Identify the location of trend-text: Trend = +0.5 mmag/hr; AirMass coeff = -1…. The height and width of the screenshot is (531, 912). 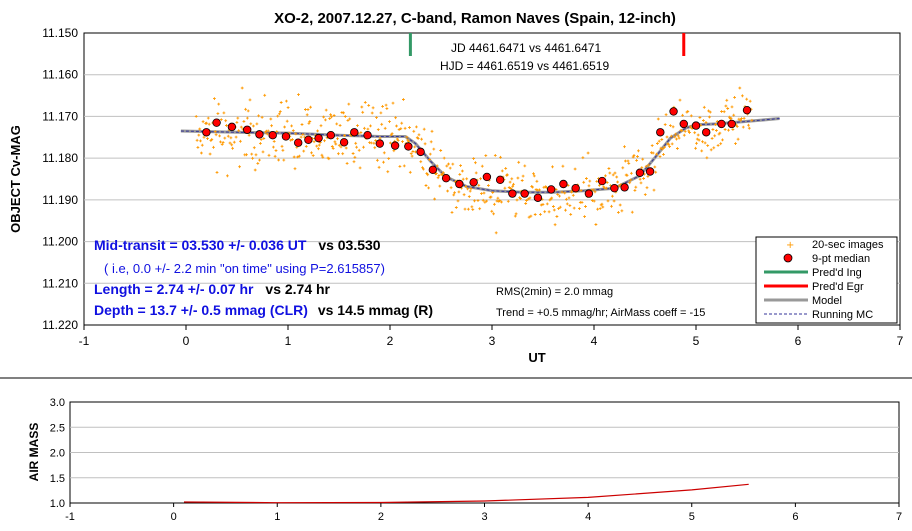
(601, 313).